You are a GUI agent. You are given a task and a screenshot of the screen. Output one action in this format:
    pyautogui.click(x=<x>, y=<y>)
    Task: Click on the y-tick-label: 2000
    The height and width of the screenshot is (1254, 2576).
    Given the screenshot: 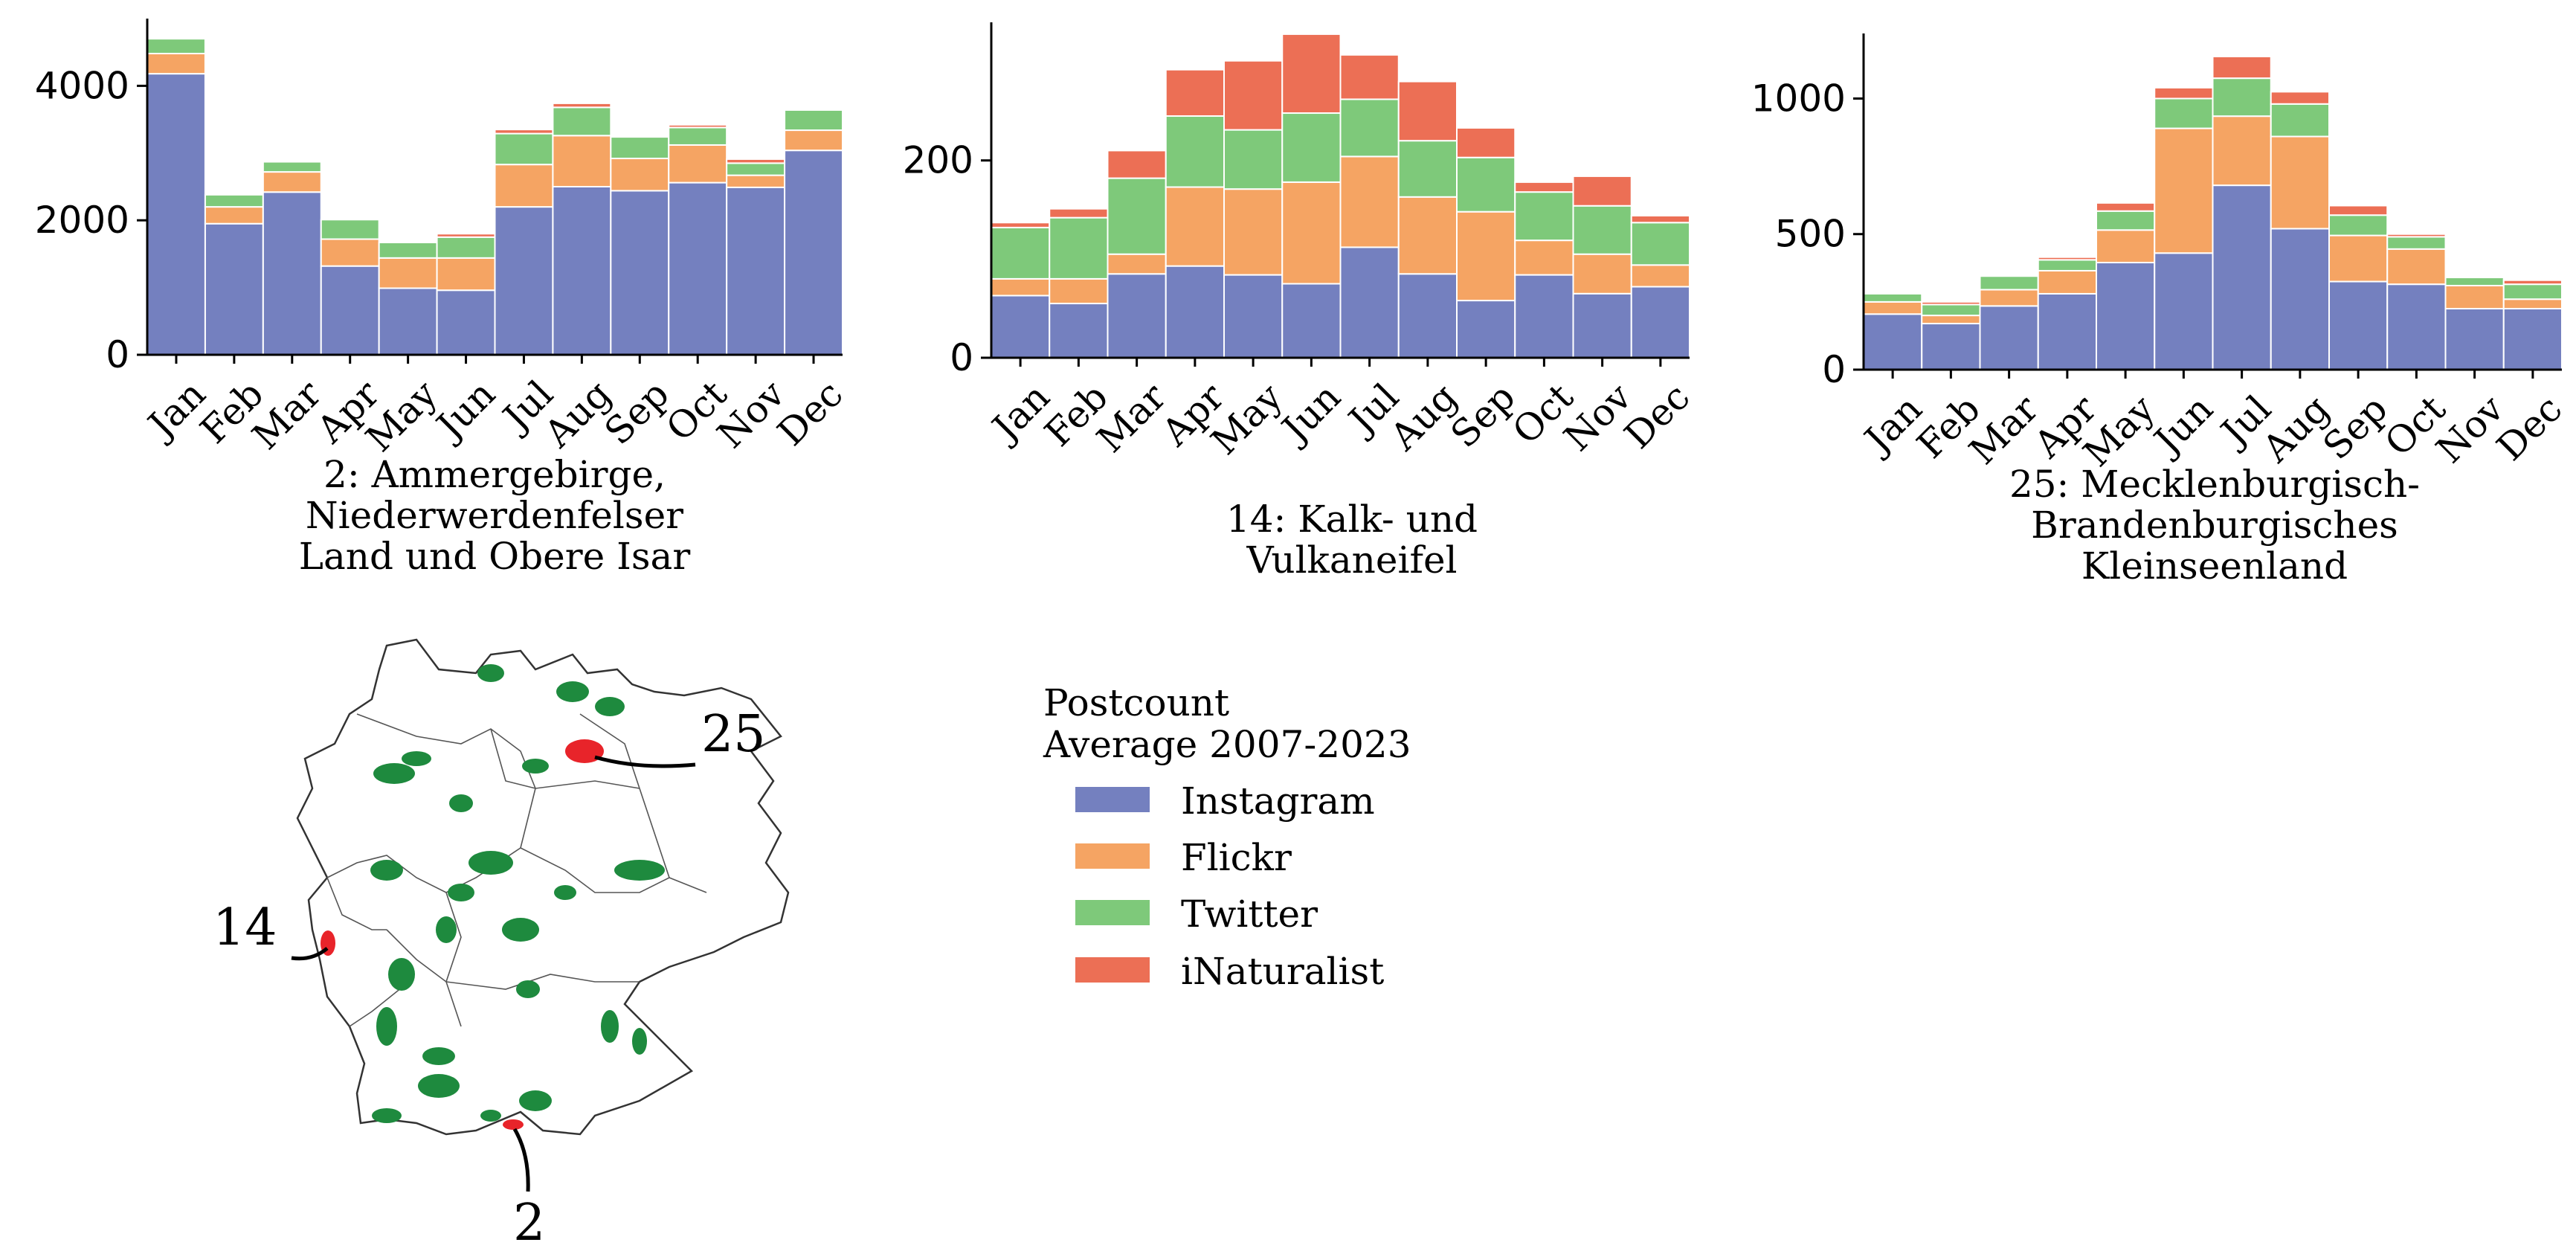 What is the action you would take?
    pyautogui.click(x=82, y=220)
    